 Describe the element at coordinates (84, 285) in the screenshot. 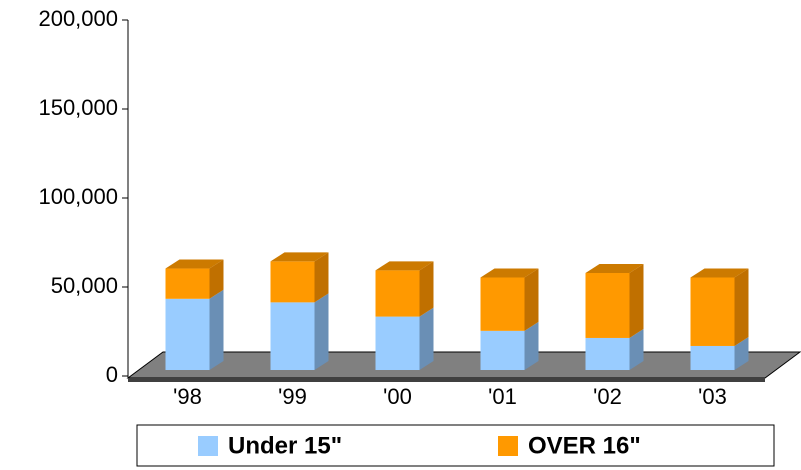

I see `y-tick-label: 50,000` at that location.